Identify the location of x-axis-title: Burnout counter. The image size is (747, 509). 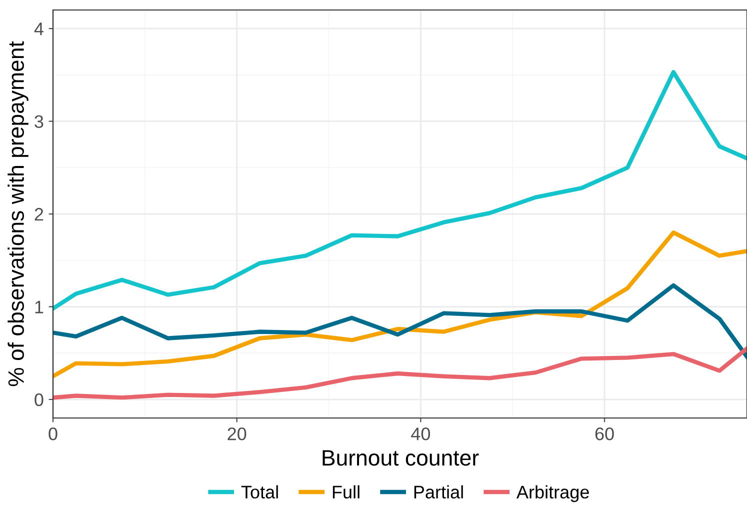
(400, 458).